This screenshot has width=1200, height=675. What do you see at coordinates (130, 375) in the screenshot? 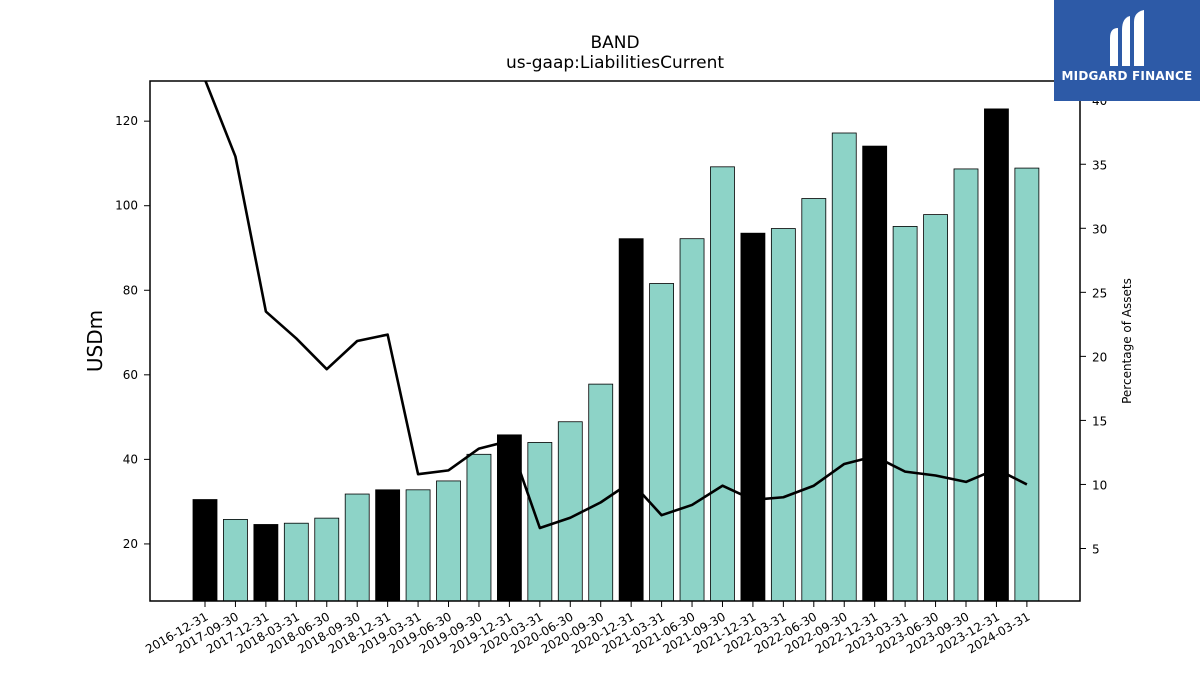
I see `y-tick-label-60: 60` at bounding box center [130, 375].